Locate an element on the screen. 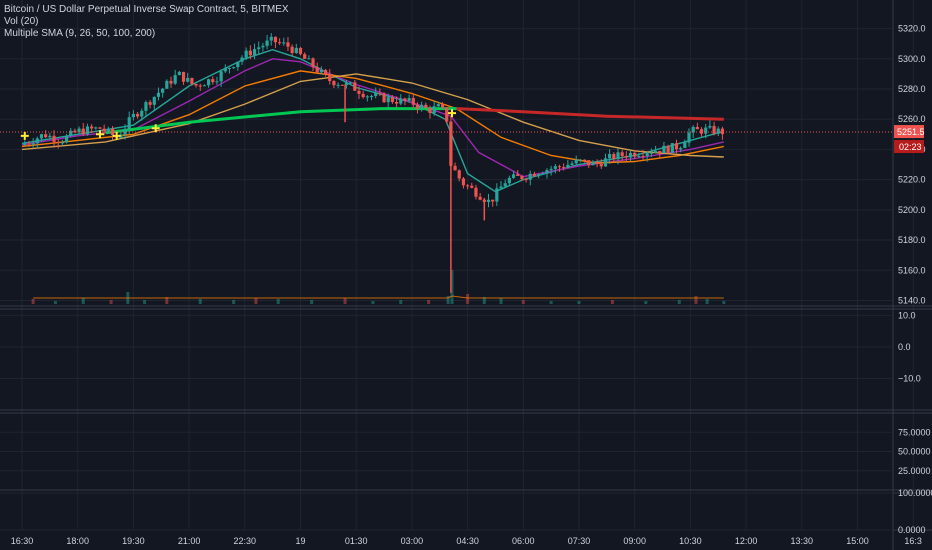  price-tick-label: 5300.0 is located at coordinates (912, 59).